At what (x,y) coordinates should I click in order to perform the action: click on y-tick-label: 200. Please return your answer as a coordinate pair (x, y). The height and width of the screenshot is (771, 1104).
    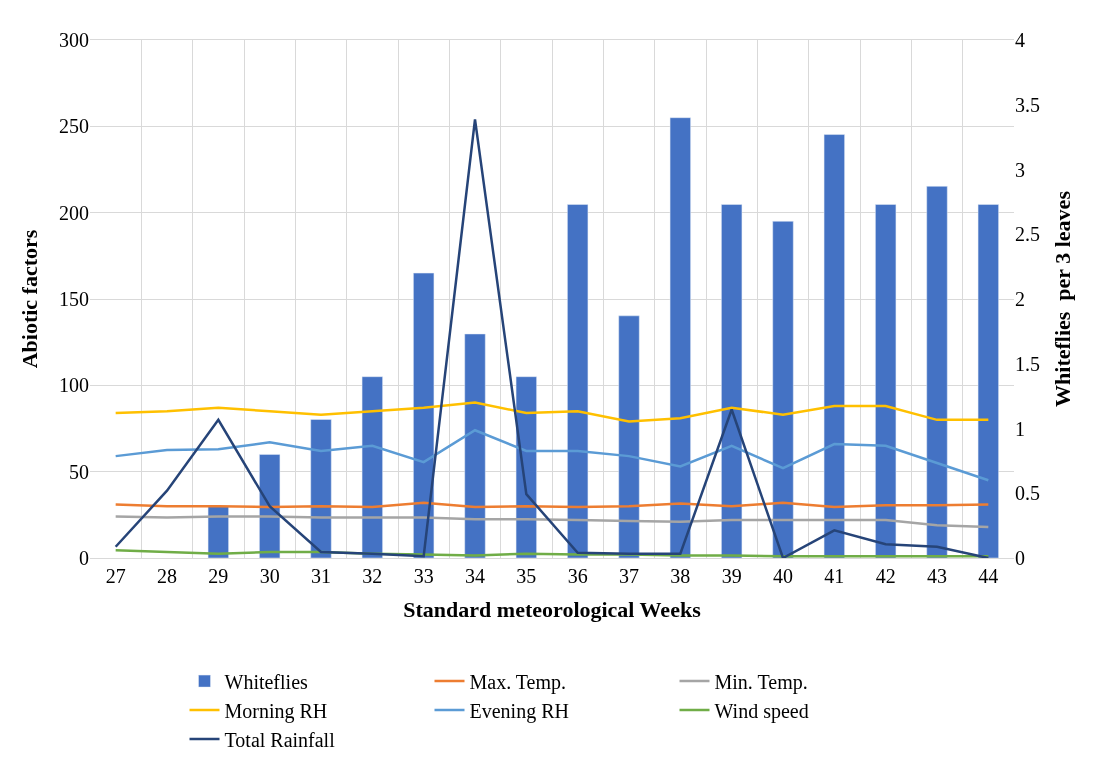
    Looking at the image, I should click on (74, 212).